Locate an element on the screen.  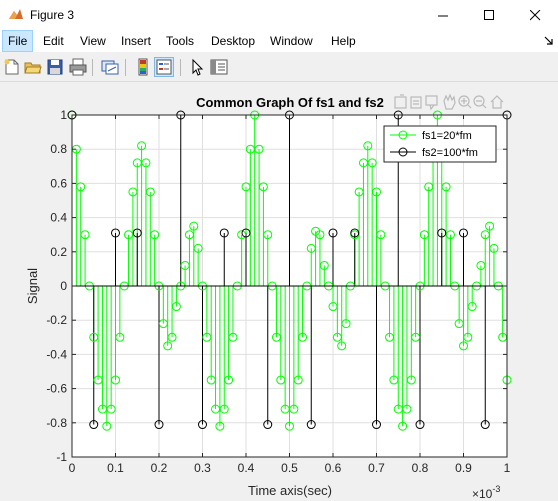
minimize-button is located at coordinates (443, 15).